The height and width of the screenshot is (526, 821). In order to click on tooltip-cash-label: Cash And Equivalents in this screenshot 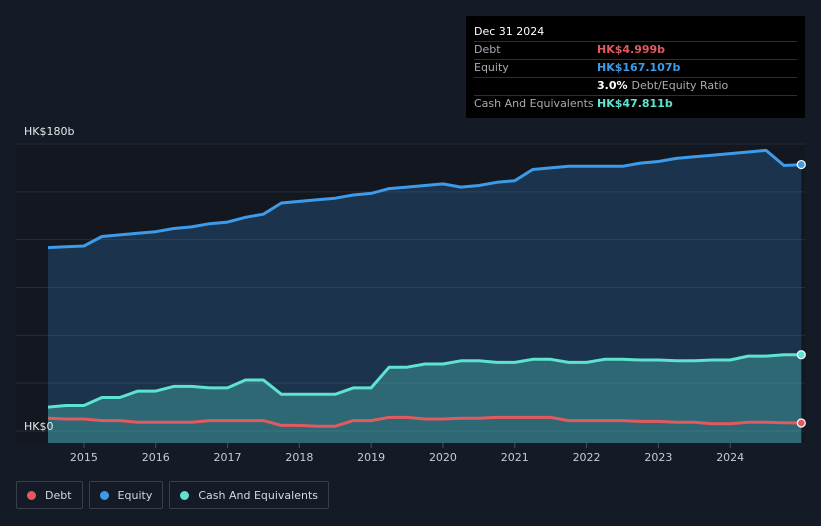, I will do `click(534, 103)`.